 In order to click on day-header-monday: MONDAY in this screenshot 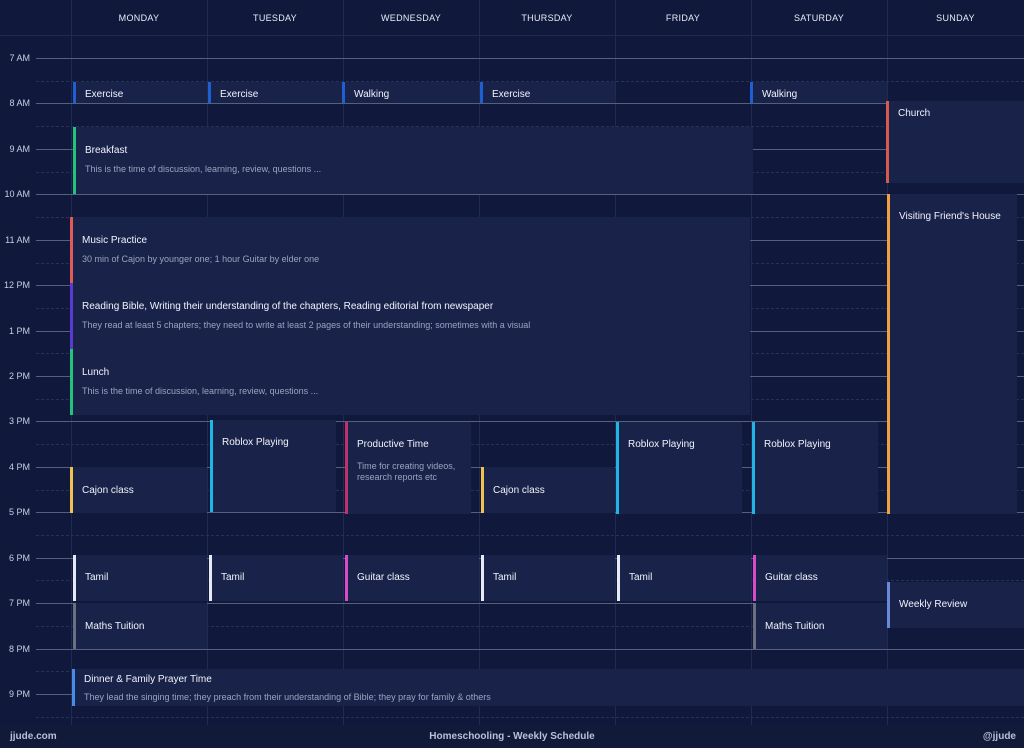, I will do `click(139, 18)`.